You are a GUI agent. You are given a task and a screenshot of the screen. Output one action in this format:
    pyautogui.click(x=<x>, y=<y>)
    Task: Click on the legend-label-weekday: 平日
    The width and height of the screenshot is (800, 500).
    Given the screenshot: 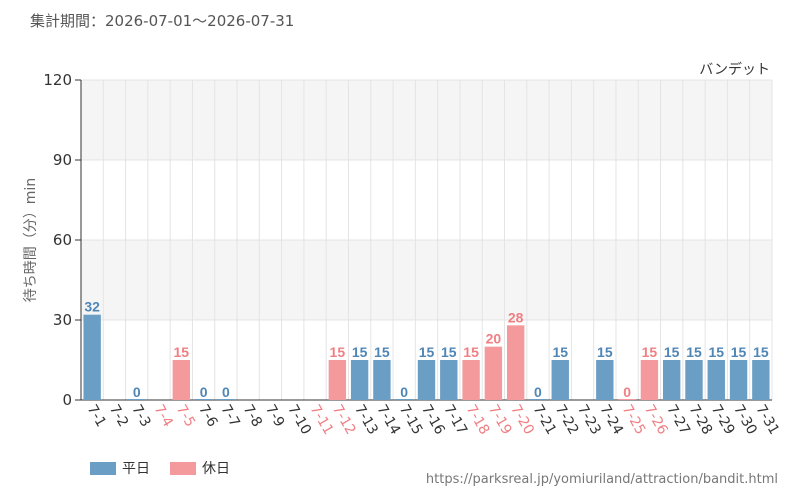 What is the action you would take?
    pyautogui.click(x=136, y=469)
    